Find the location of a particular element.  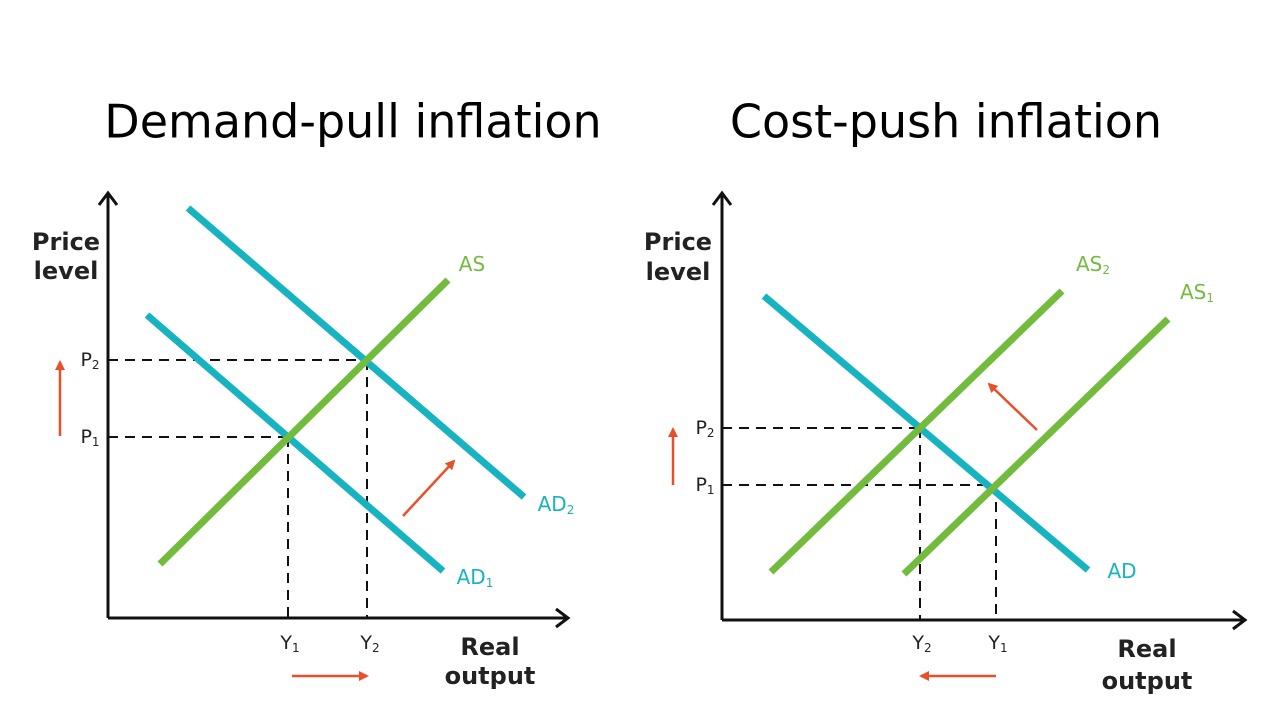

curve-label: AD is located at coordinates (1121, 571).